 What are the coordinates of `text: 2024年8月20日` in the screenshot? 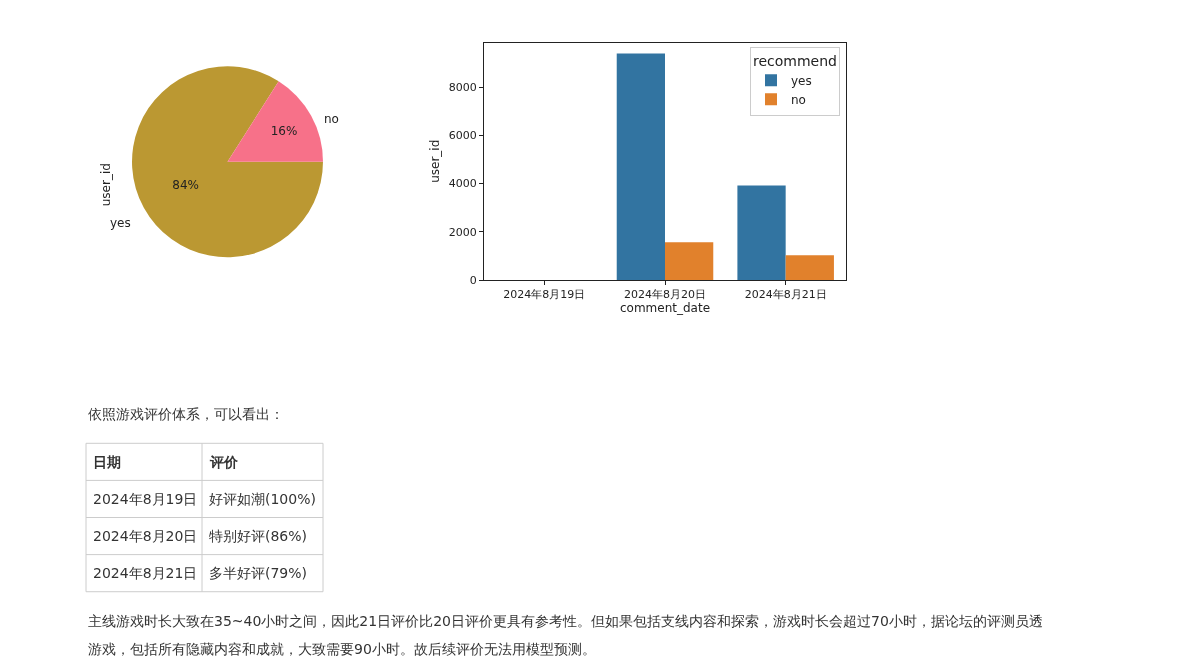 It's located at (145, 536).